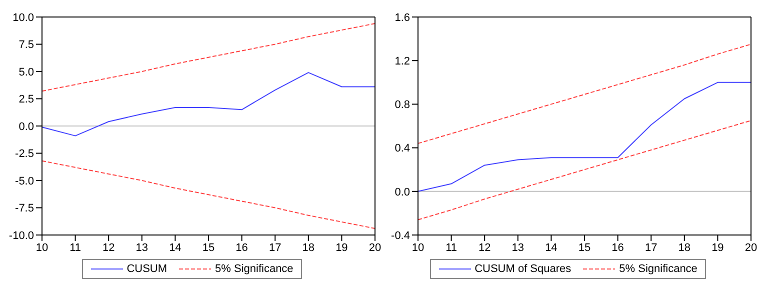 This screenshot has height=283, width=768. What do you see at coordinates (24, 208) in the screenshot?
I see `y-tick-label: -7.5` at bounding box center [24, 208].